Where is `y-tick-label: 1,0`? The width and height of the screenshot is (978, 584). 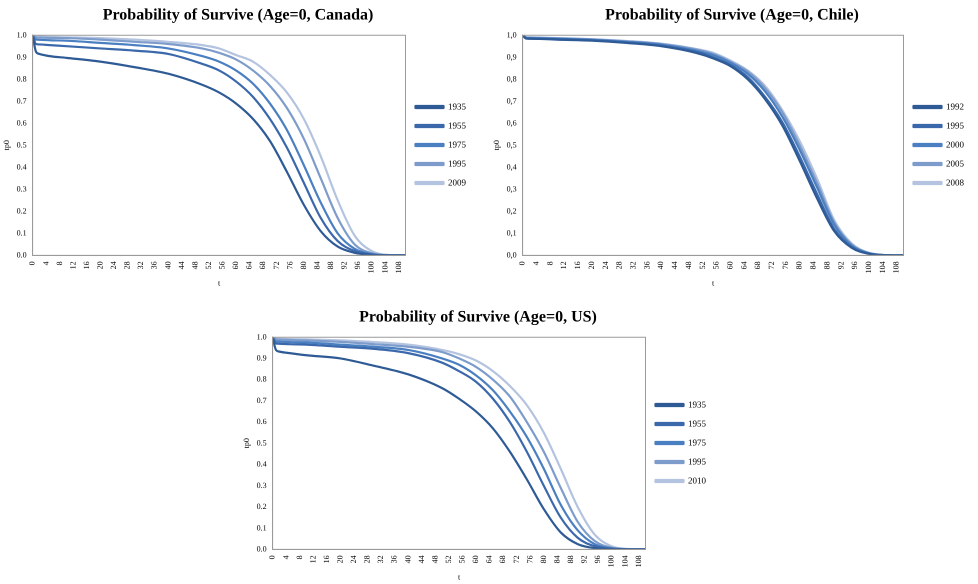 y-tick-label: 1,0 is located at coordinates (511, 35).